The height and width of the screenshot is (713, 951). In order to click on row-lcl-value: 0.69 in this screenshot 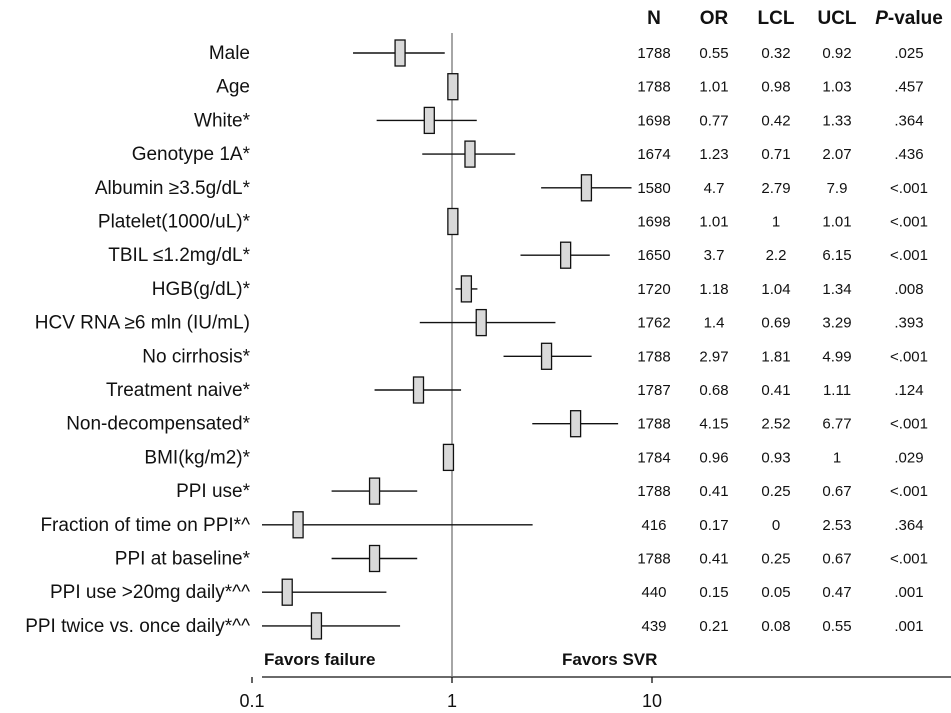, I will do `click(775, 323)`.